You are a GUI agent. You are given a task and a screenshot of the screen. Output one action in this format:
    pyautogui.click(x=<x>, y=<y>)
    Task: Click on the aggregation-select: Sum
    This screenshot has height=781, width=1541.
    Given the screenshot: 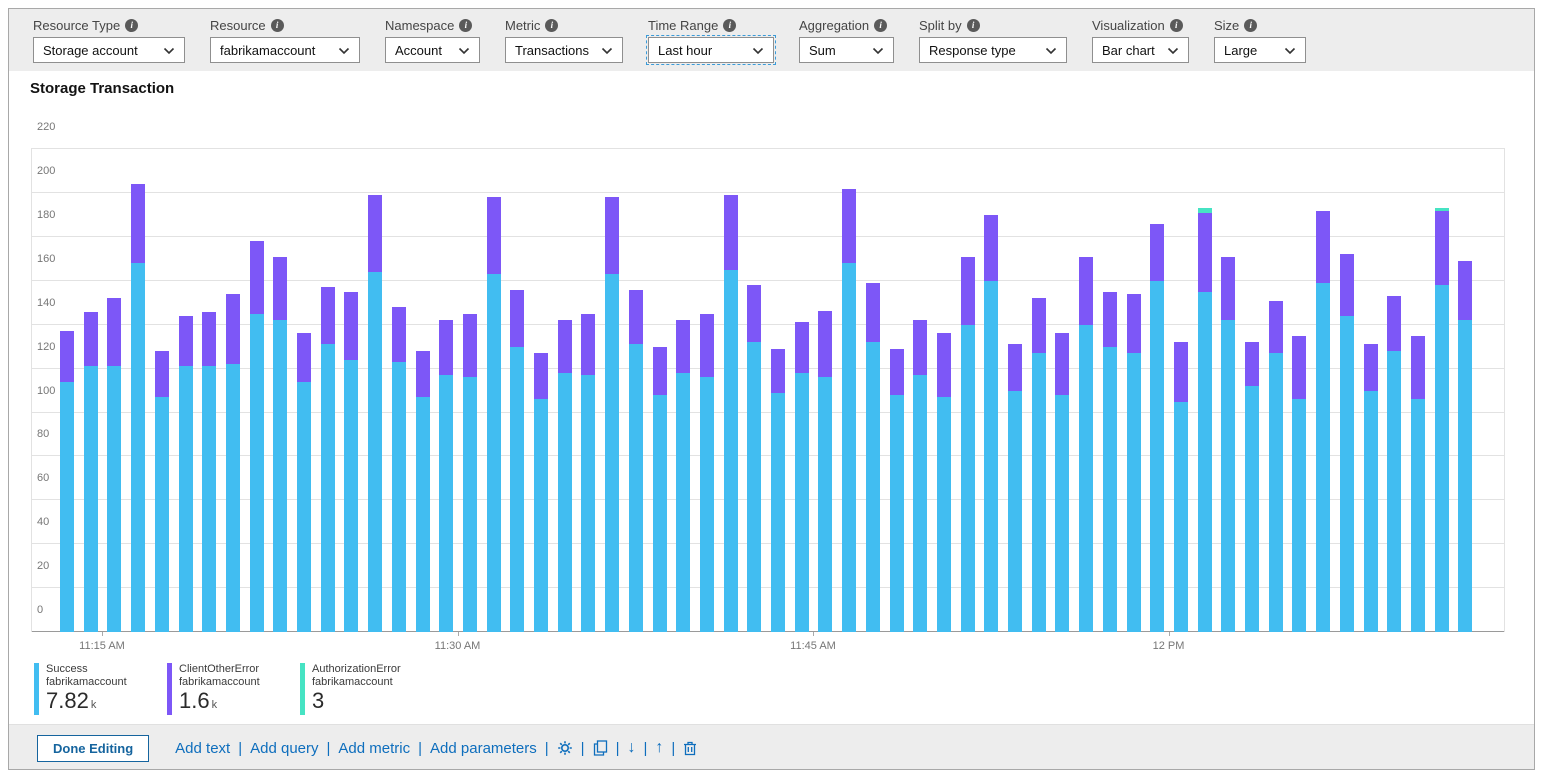 What is the action you would take?
    pyautogui.click(x=846, y=50)
    